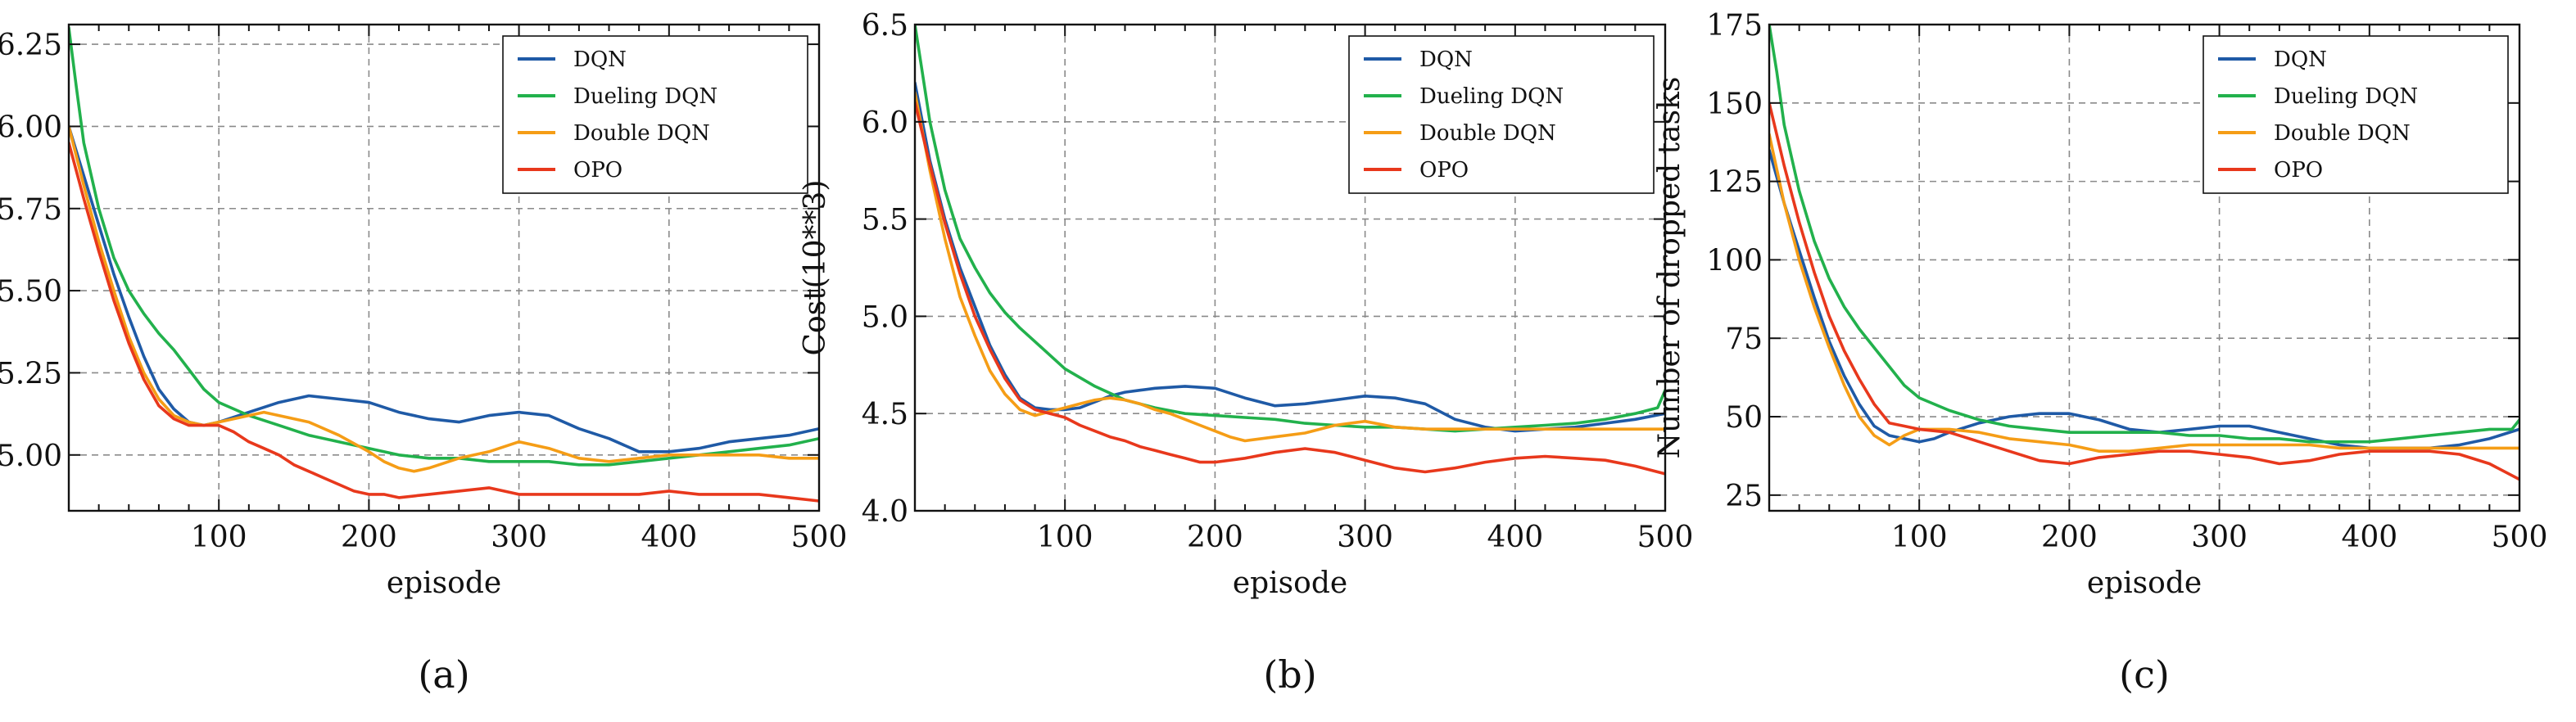  What do you see at coordinates (1669, 268) in the screenshot?
I see `y-axis-label: Number of dropped tasks` at bounding box center [1669, 268].